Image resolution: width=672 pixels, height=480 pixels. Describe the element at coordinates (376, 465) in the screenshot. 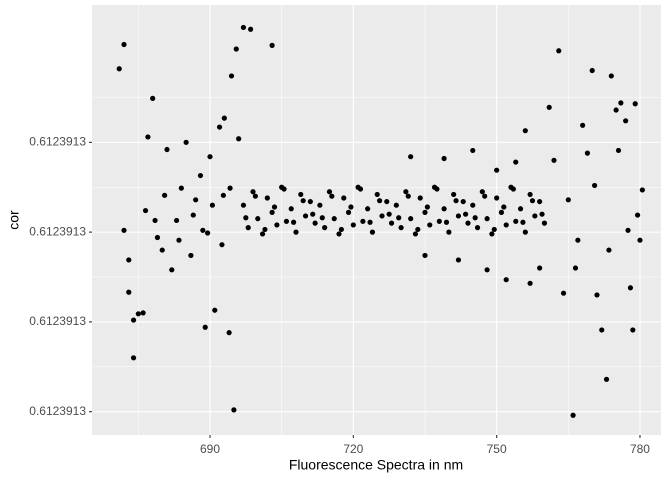

I see `x-axis-title: Fluorescence Spectra in nm` at that location.